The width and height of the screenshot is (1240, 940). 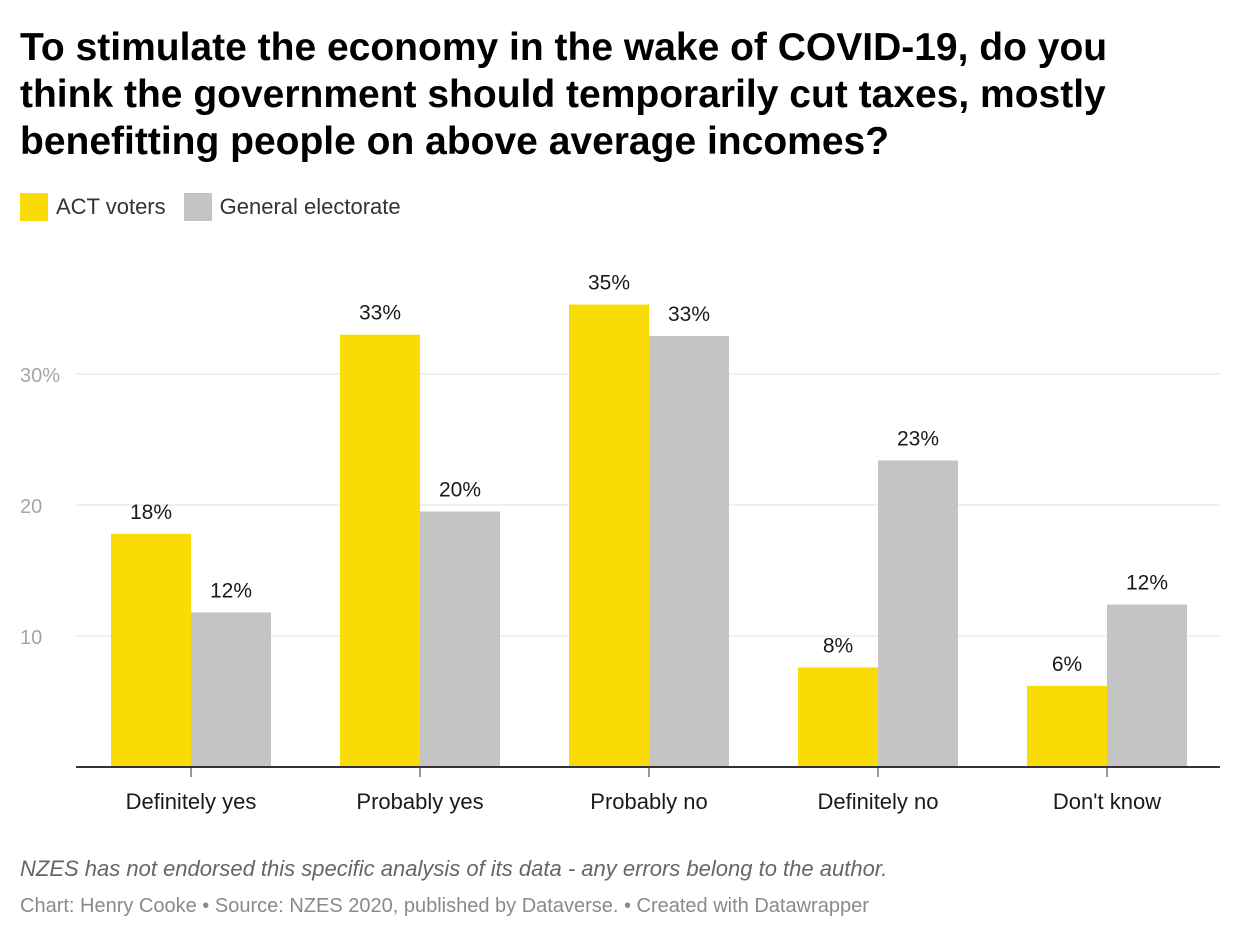 What do you see at coordinates (877, 801) in the screenshot?
I see `x-tick-label: Definitely no` at bounding box center [877, 801].